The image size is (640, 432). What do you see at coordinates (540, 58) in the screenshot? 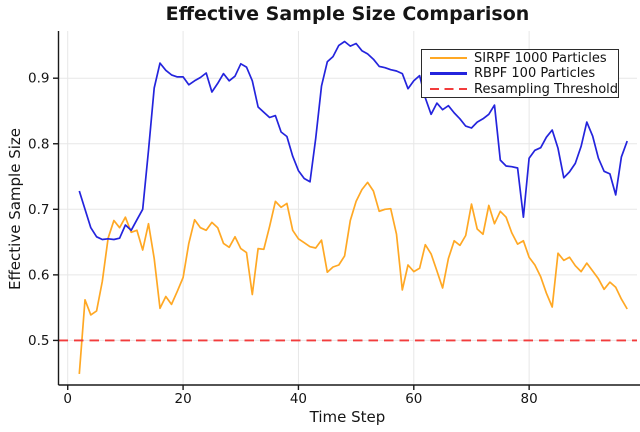
I see `legend-label: SIRPF 1000 Particles` at bounding box center [540, 58].